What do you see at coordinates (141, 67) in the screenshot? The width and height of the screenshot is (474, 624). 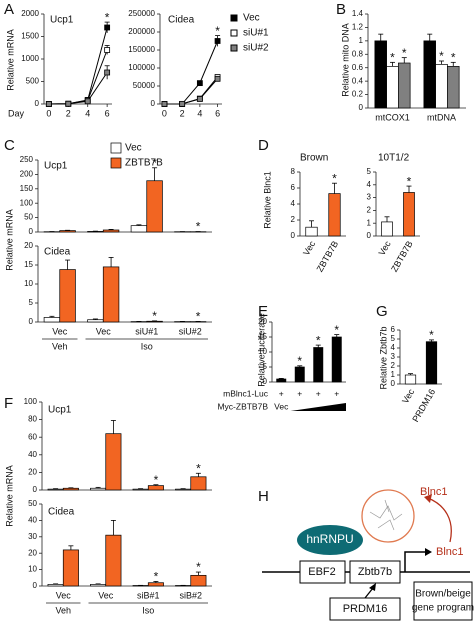 I see `y-tick-label: 100000` at bounding box center [141, 67].